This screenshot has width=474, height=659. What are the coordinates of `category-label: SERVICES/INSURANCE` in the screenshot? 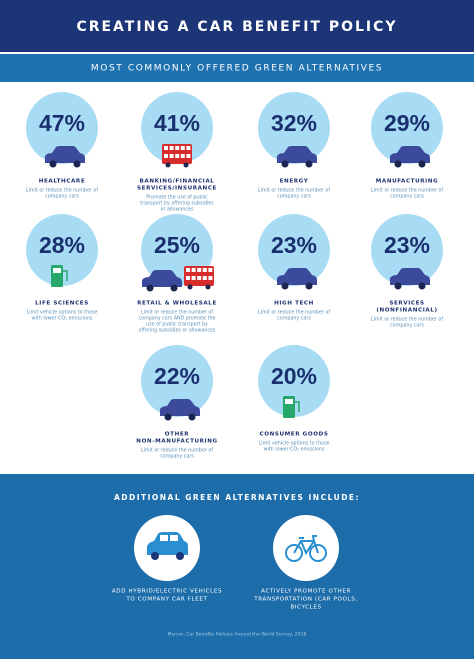 It's located at (177, 189).